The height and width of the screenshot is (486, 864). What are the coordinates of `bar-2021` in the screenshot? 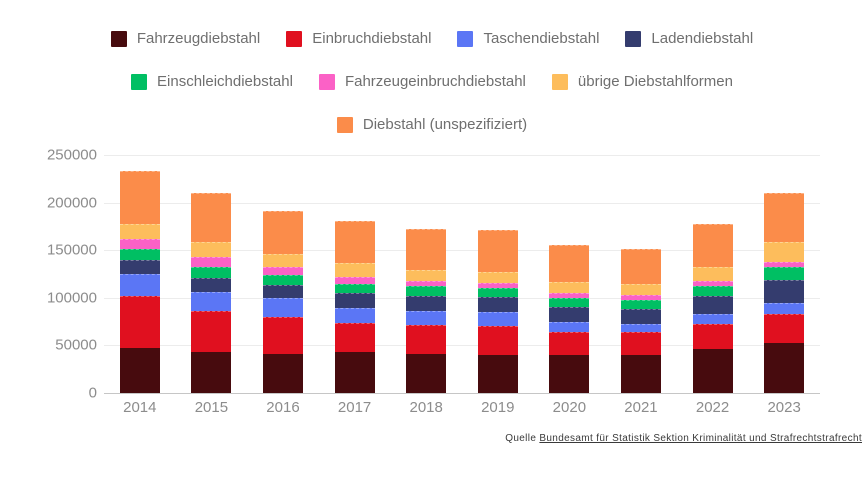 It's located at (640, 321).